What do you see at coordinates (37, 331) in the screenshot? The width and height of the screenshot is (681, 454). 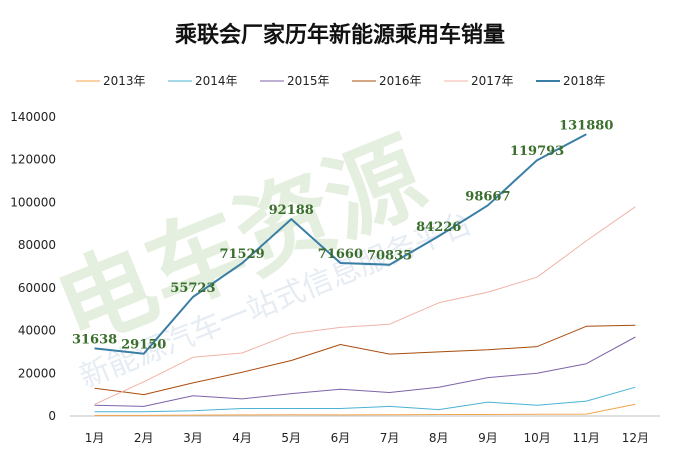 I see `y-tick-label: 40000` at bounding box center [37, 331].